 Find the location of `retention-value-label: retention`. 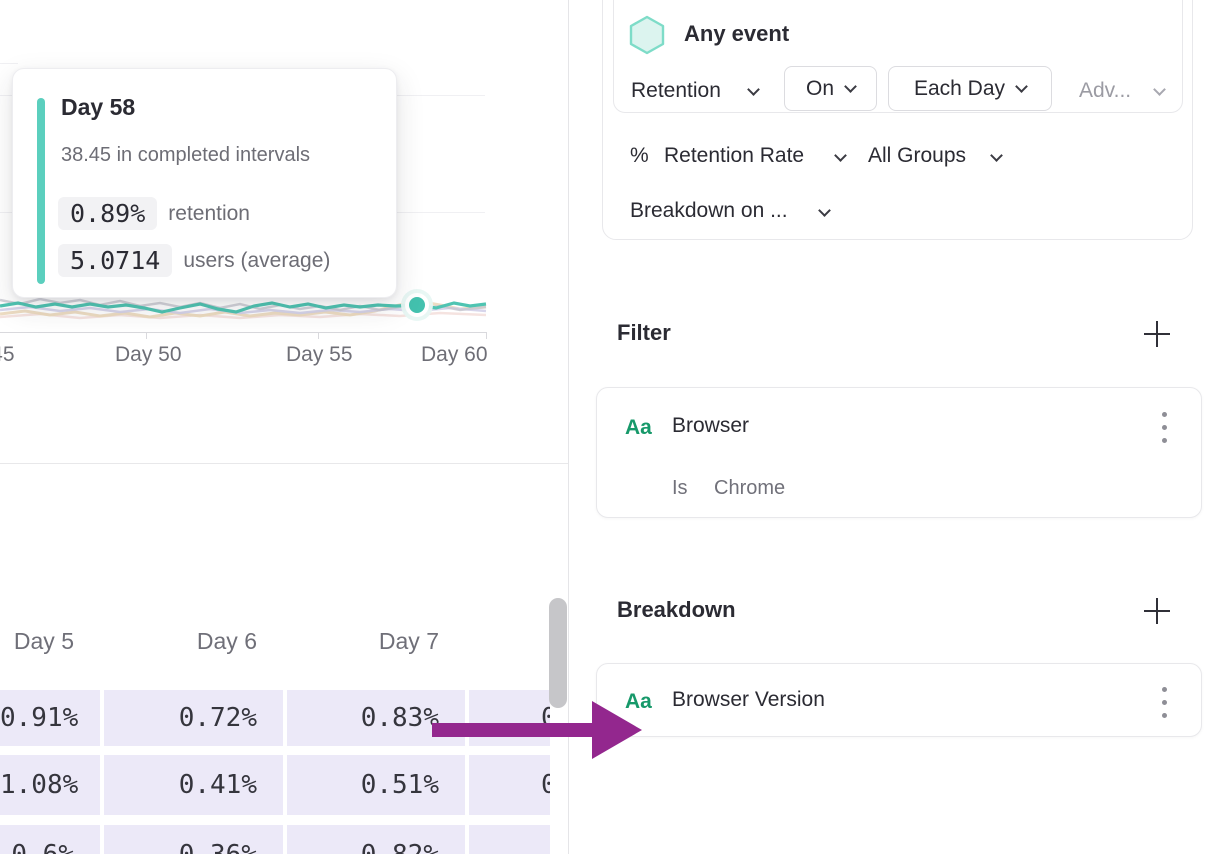

retention-value-label: retention is located at coordinates (209, 213).